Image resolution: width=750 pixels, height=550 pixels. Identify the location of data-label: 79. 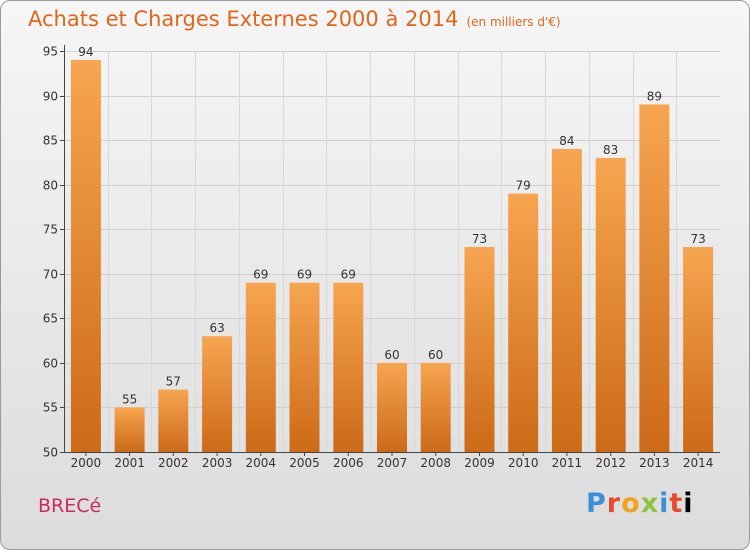
(523, 186).